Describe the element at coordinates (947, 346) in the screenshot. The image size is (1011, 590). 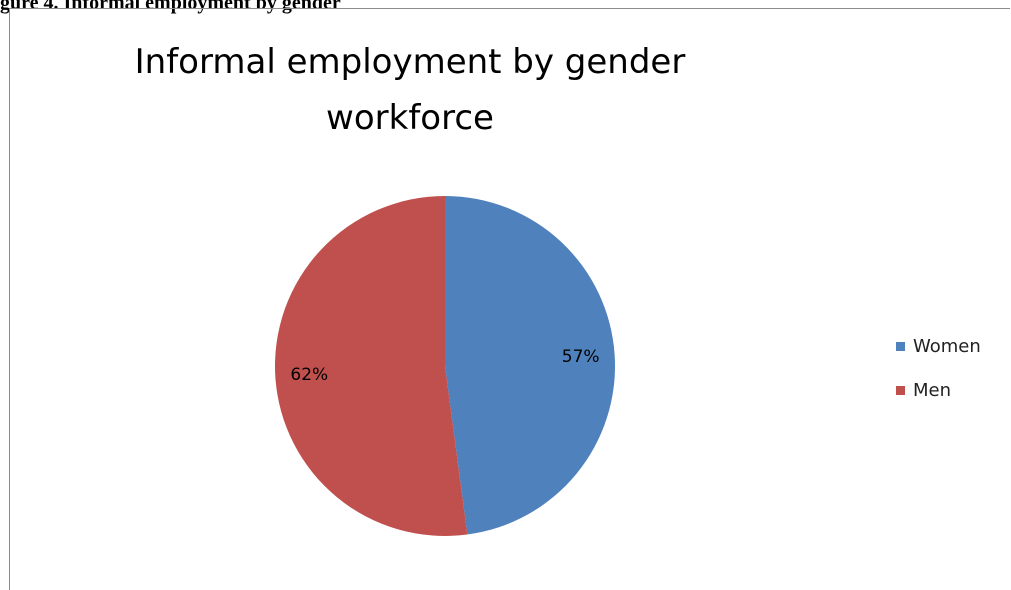
I see `legend-label-women: Women` at that location.